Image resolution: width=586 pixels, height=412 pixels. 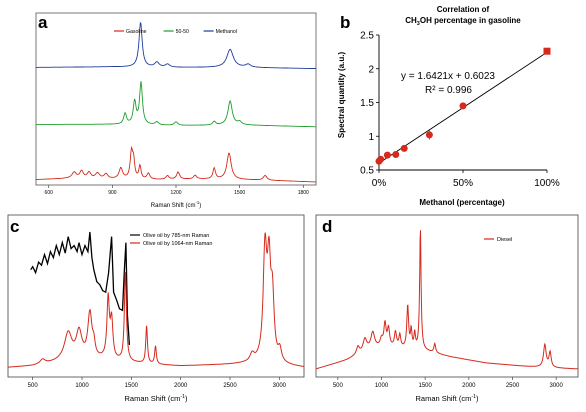 I want to click on legend-label: Gasoline, so click(x=136, y=32).